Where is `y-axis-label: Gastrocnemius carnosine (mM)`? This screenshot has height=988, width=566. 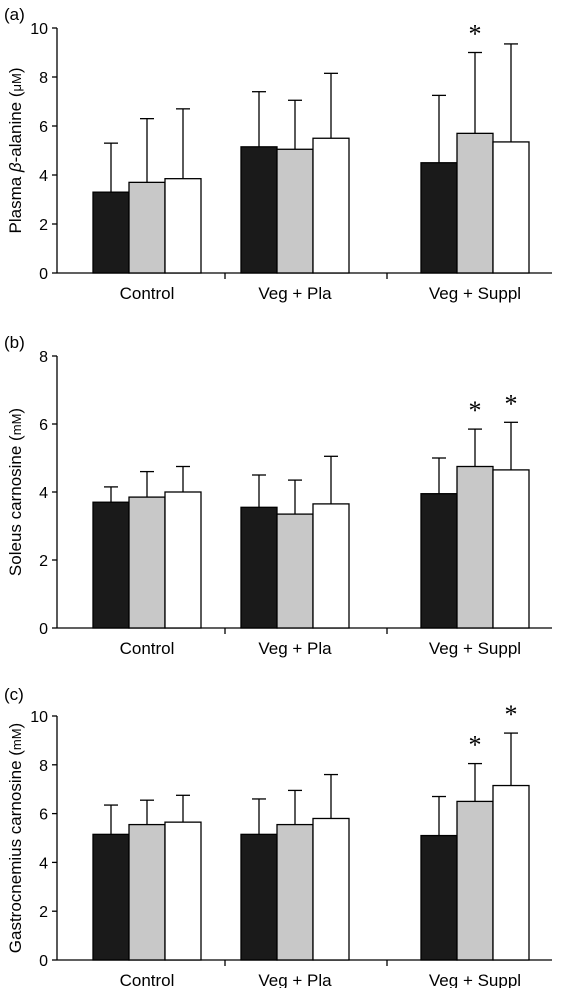 y-axis-label: Gastrocnemius carnosine (mM) is located at coordinates (15, 838).